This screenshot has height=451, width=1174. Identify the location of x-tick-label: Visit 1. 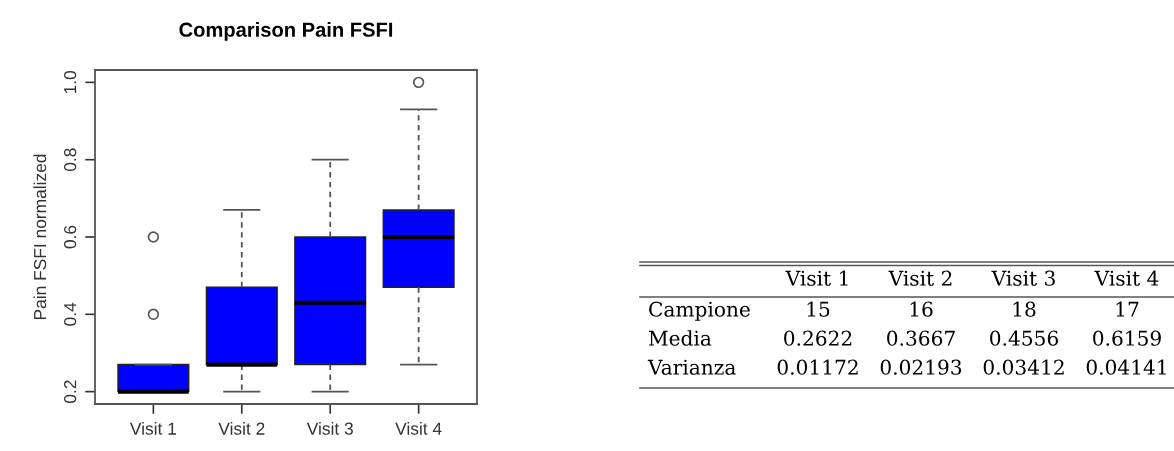
(152, 428).